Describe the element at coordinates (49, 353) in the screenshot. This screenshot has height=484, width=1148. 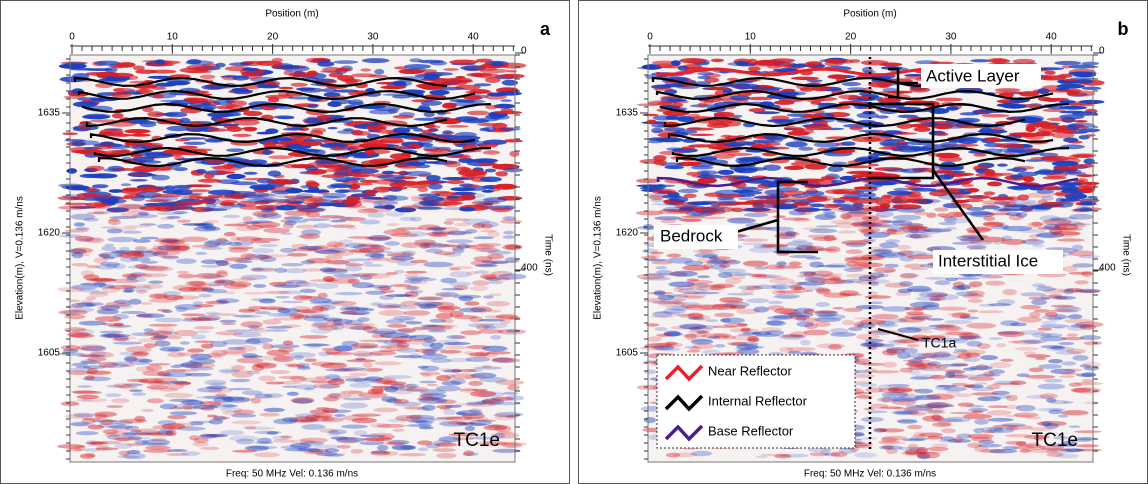
I see `y-tick-label: 1605` at that location.